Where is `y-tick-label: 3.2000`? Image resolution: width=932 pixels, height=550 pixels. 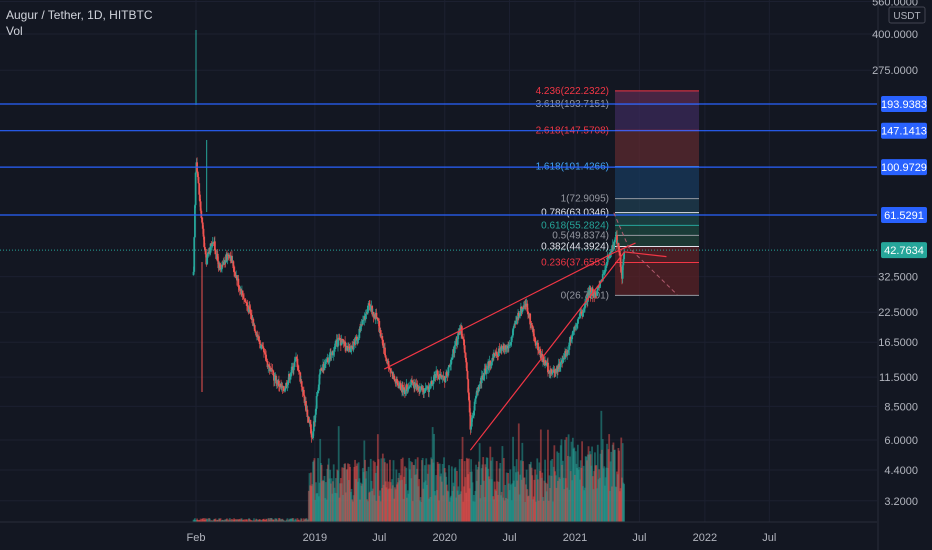
y-tick-label: 3.2000 is located at coordinates (901, 502).